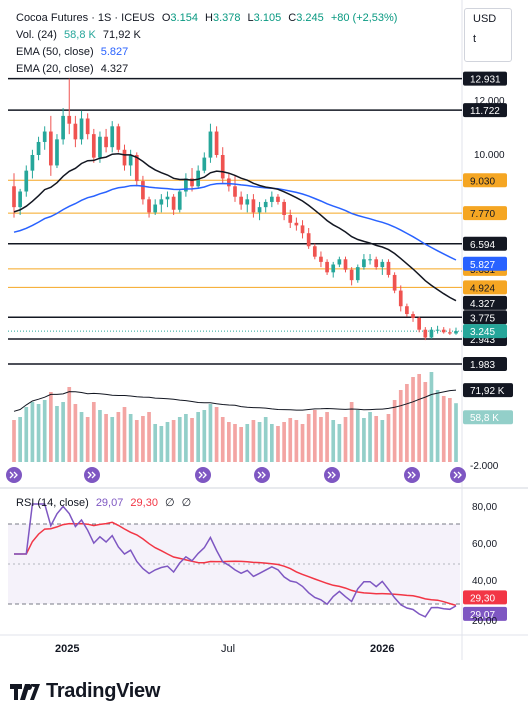  I want to click on ema50-legend: EMA (50, close) 5.827, so click(74, 52).